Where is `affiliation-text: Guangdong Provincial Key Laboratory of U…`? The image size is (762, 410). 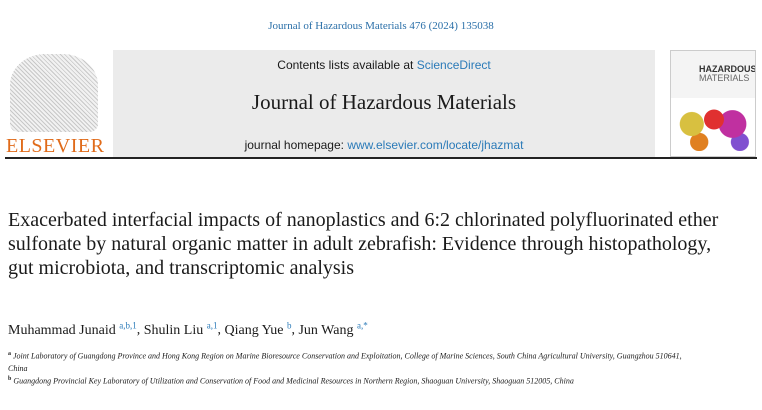 affiliation-text: Guangdong Provincial Key Laboratory of U… is located at coordinates (293, 381).